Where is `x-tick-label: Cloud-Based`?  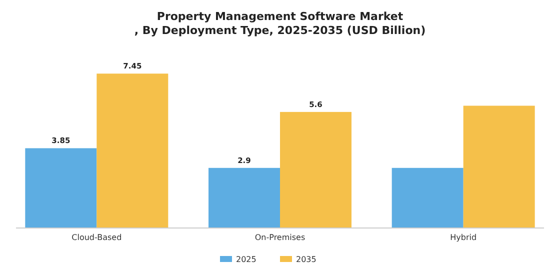 x-tick-label: Cloud-Based is located at coordinates (97, 237).